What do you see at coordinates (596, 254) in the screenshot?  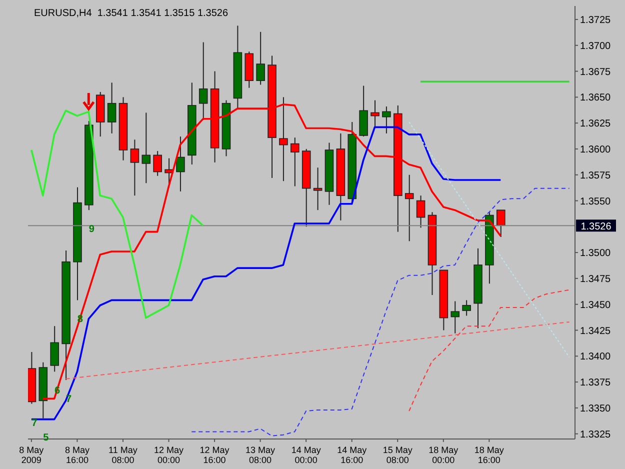 I see `y-tick-label: 1.3500` at bounding box center [596, 254].